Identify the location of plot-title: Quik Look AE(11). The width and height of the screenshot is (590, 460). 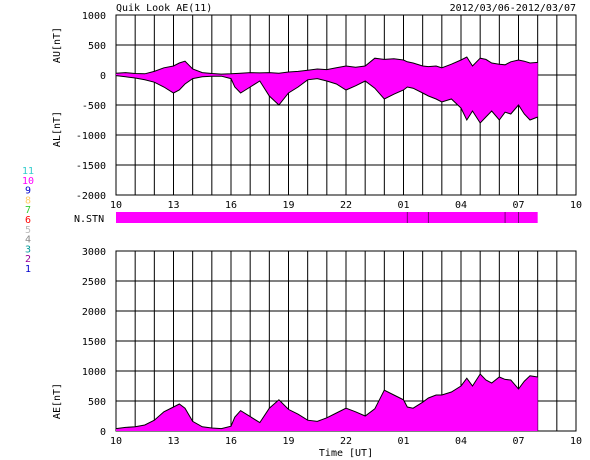
(164, 8).